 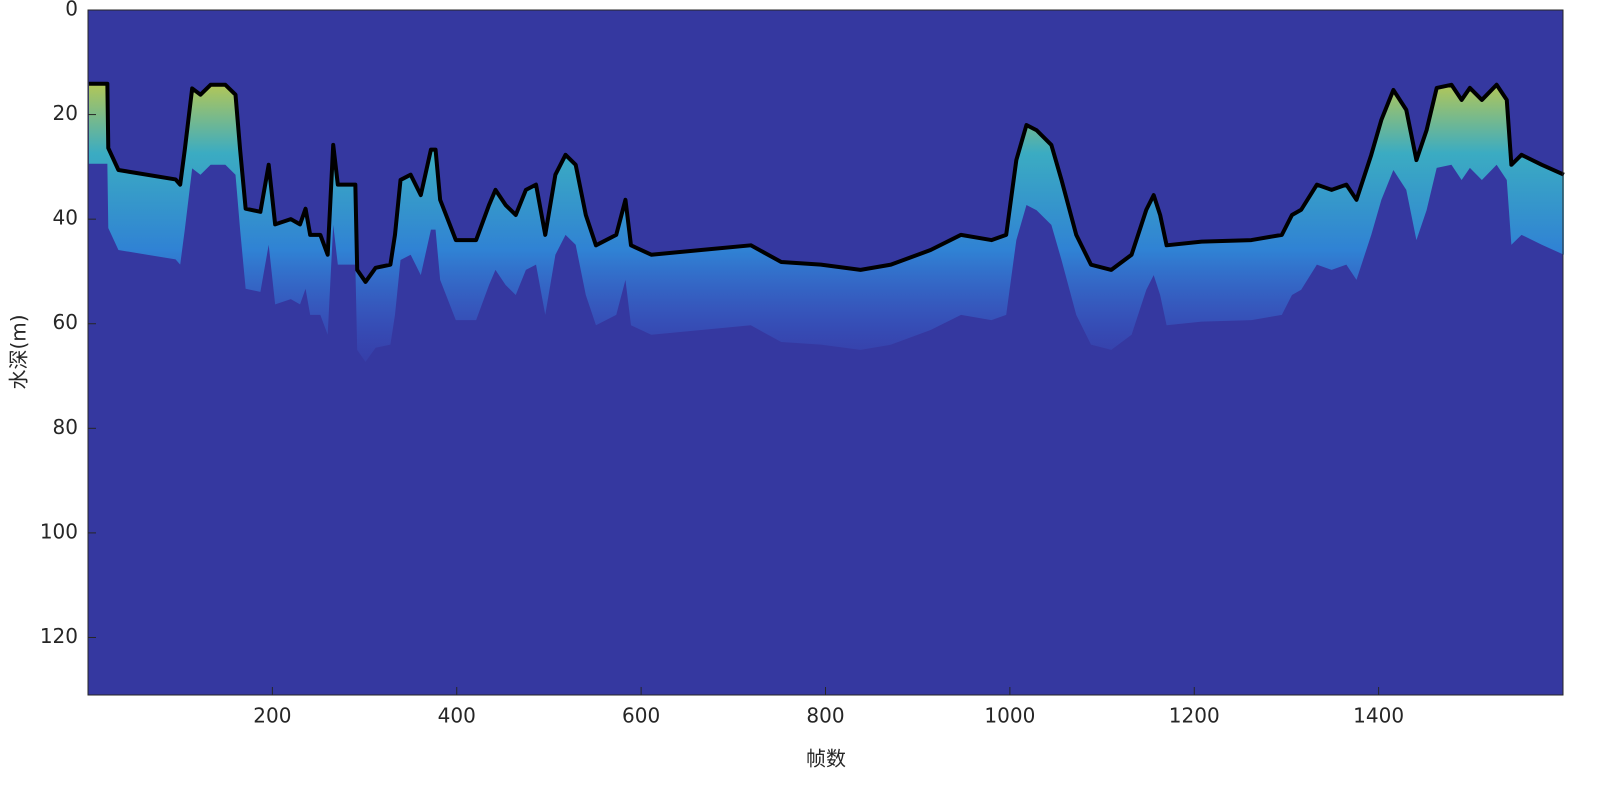 I want to click on x-tick-label: 200, so click(x=272, y=716).